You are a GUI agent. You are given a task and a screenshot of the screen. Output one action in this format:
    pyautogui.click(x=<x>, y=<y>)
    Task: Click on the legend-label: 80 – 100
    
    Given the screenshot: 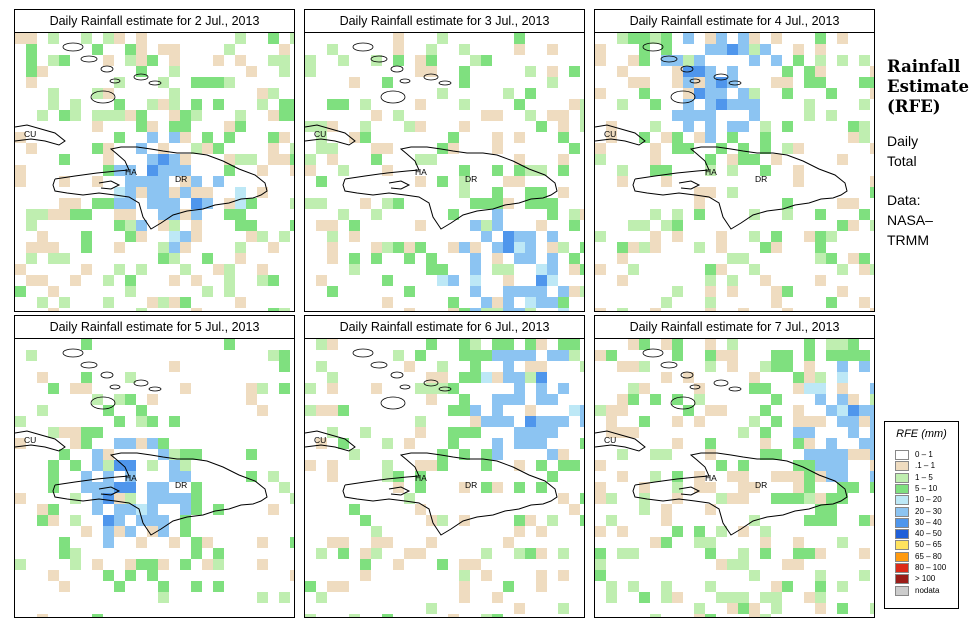 What is the action you would take?
    pyautogui.click(x=931, y=567)
    